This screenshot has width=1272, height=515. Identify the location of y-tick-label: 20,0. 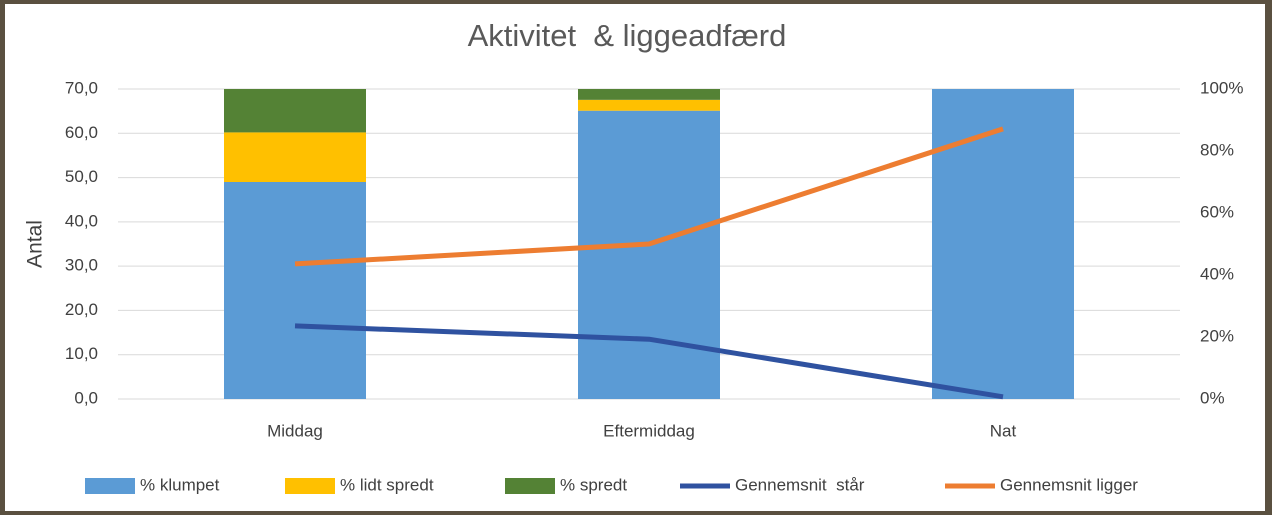
(81, 309).